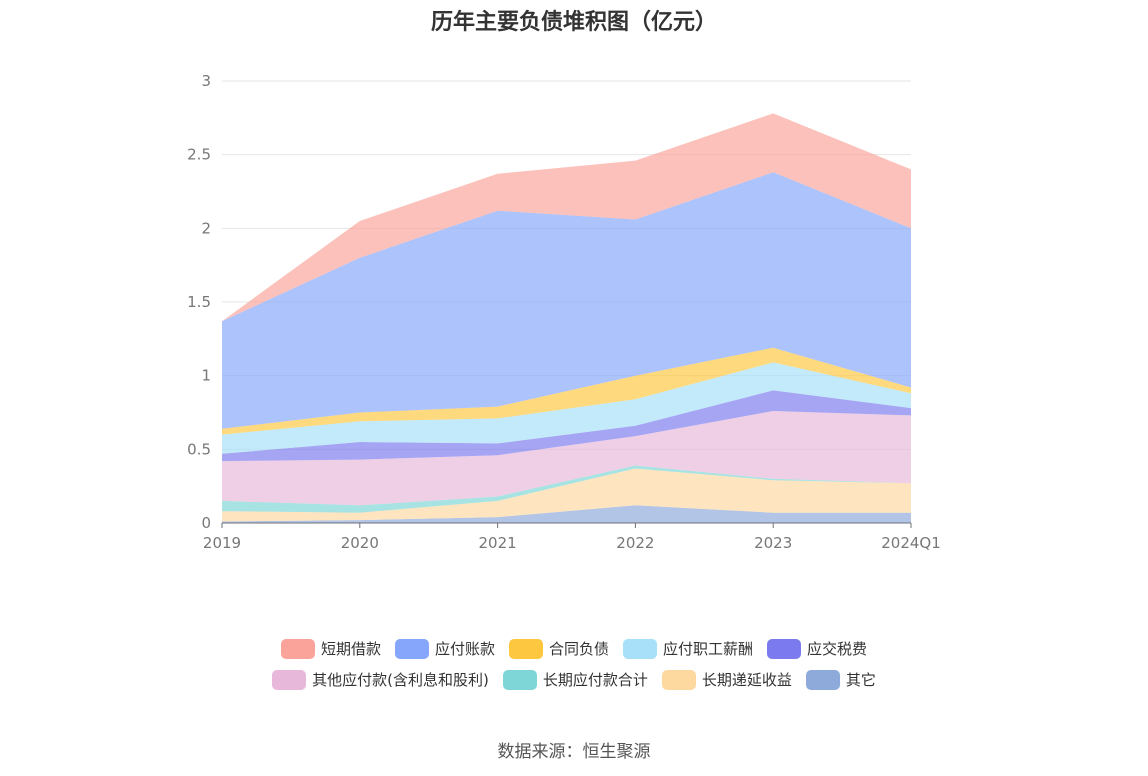 Image resolution: width=1148 pixels, height=776 pixels. I want to click on legend-item: 应付职工薪酬, so click(688, 648).